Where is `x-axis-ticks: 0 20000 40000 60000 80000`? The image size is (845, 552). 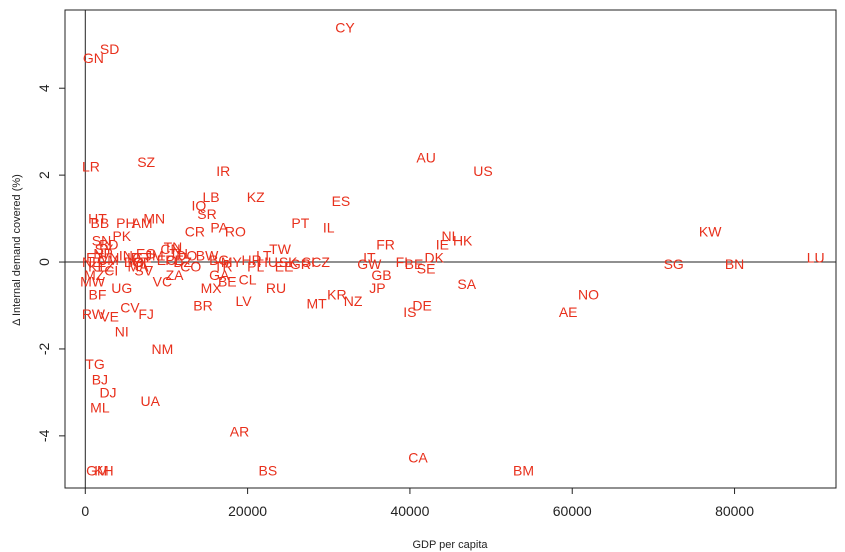 x-axis-ticks: 0 20000 40000 60000 80000 is located at coordinates (417, 503).